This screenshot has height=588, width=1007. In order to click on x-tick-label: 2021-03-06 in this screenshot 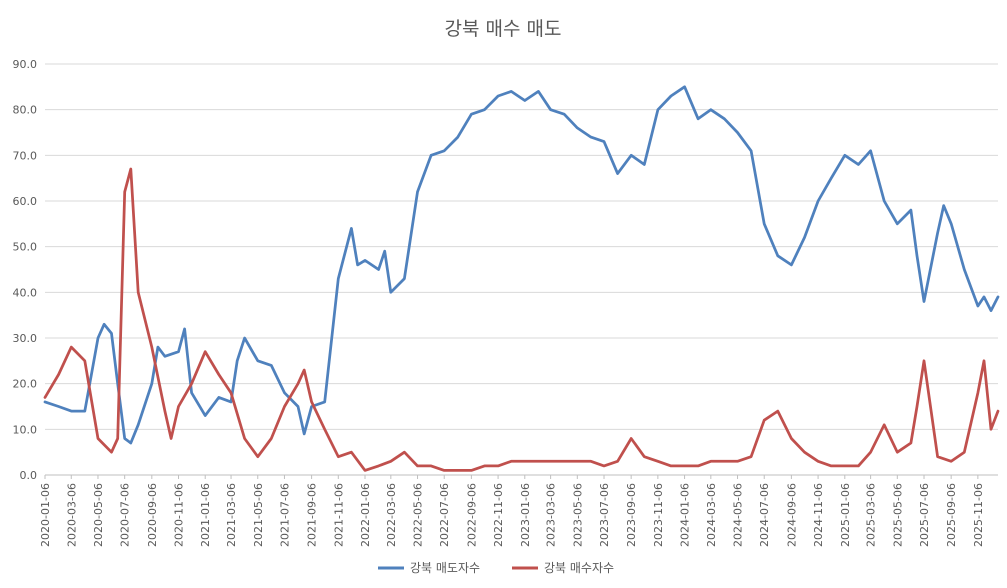, I will do `click(231, 515)`.